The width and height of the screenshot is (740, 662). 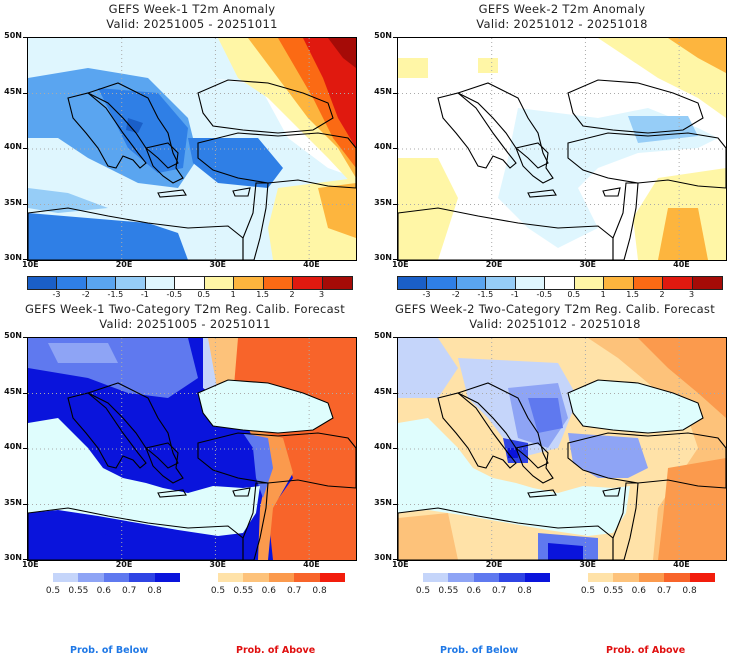 I want to click on longitude-label: 20E, so click(x=124, y=564).